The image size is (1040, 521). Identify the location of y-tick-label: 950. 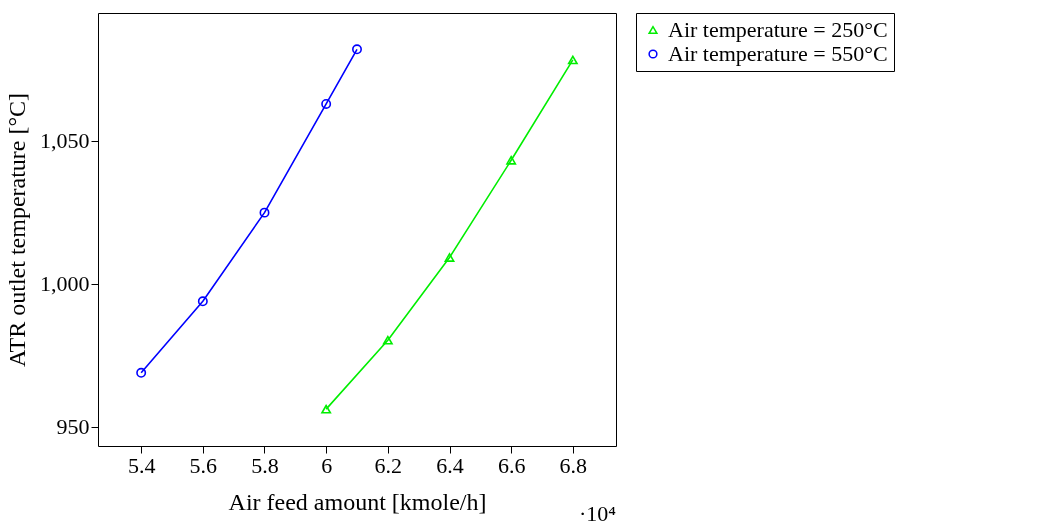
(73, 427).